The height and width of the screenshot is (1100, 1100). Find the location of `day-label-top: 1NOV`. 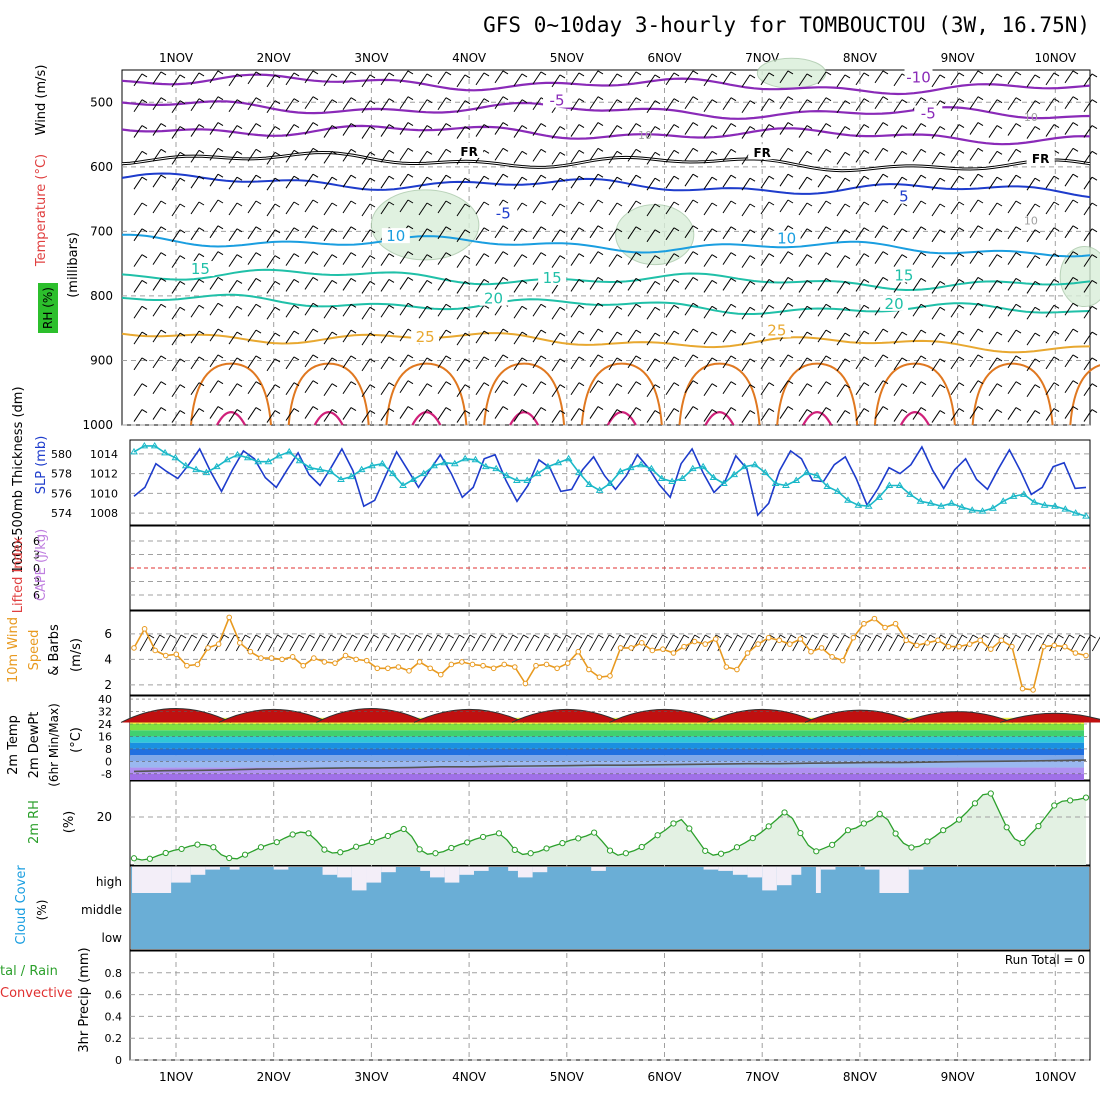

day-label-top: 1NOV is located at coordinates (176, 58).